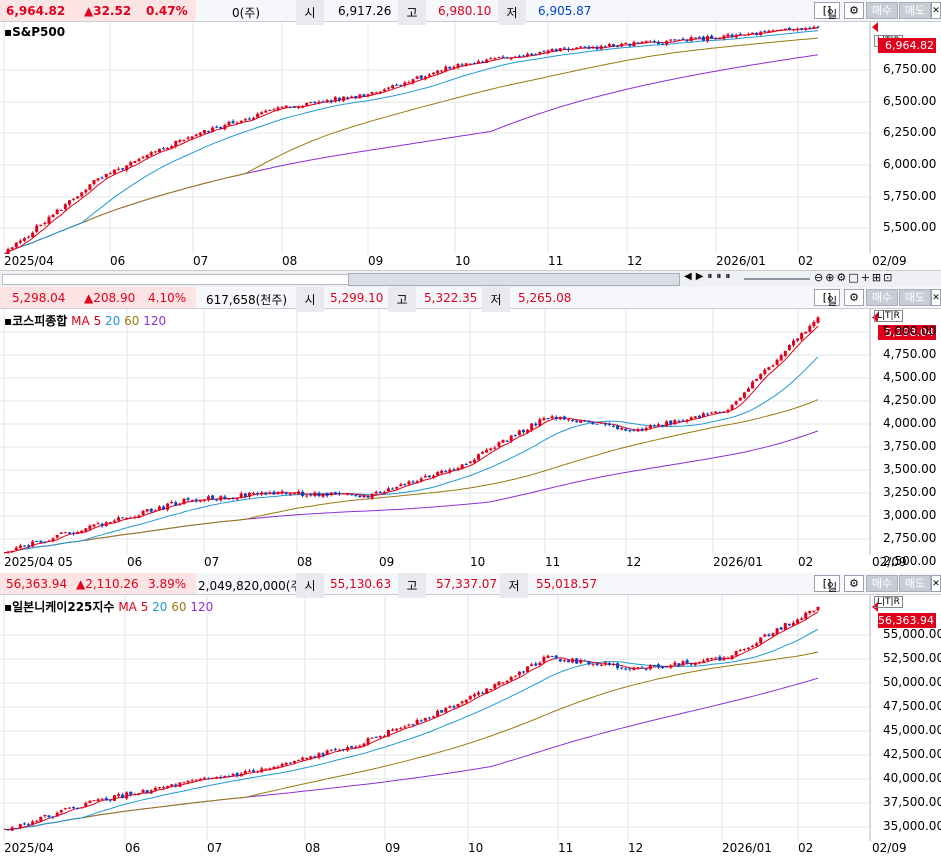  I want to click on x-tick-label: 02/09, so click(889, 562).